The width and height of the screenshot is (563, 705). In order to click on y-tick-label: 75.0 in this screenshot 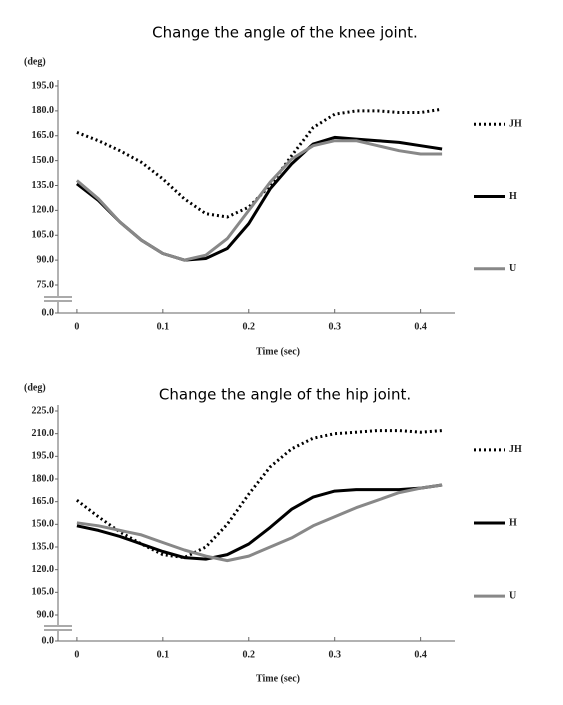, I will do `click(46, 284)`.